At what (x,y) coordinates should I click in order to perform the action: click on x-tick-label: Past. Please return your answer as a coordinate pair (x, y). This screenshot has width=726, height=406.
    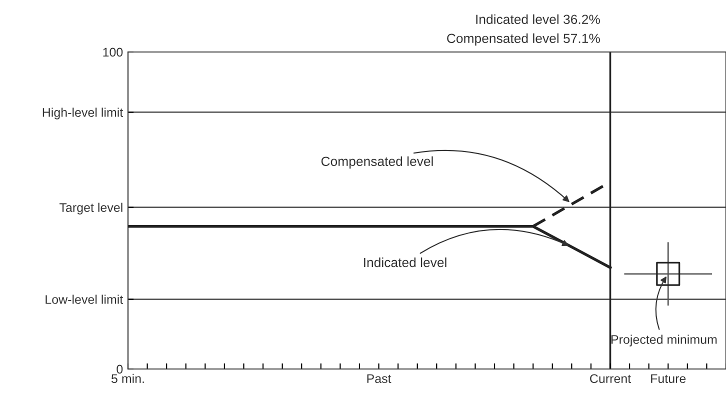
    Looking at the image, I should click on (379, 379).